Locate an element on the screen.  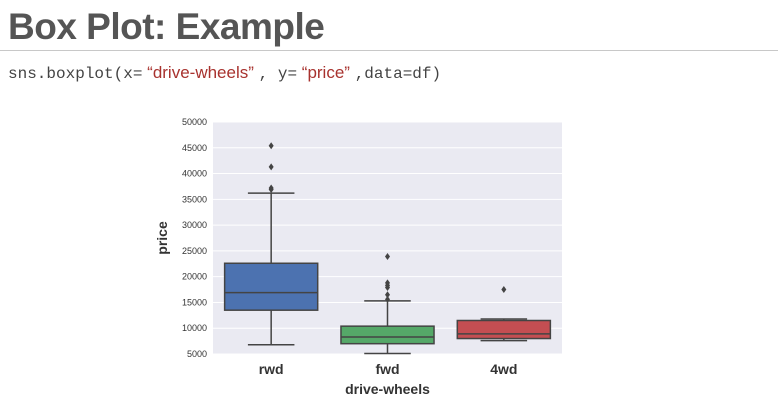
code-y-argument: “price” is located at coordinates (325, 72).